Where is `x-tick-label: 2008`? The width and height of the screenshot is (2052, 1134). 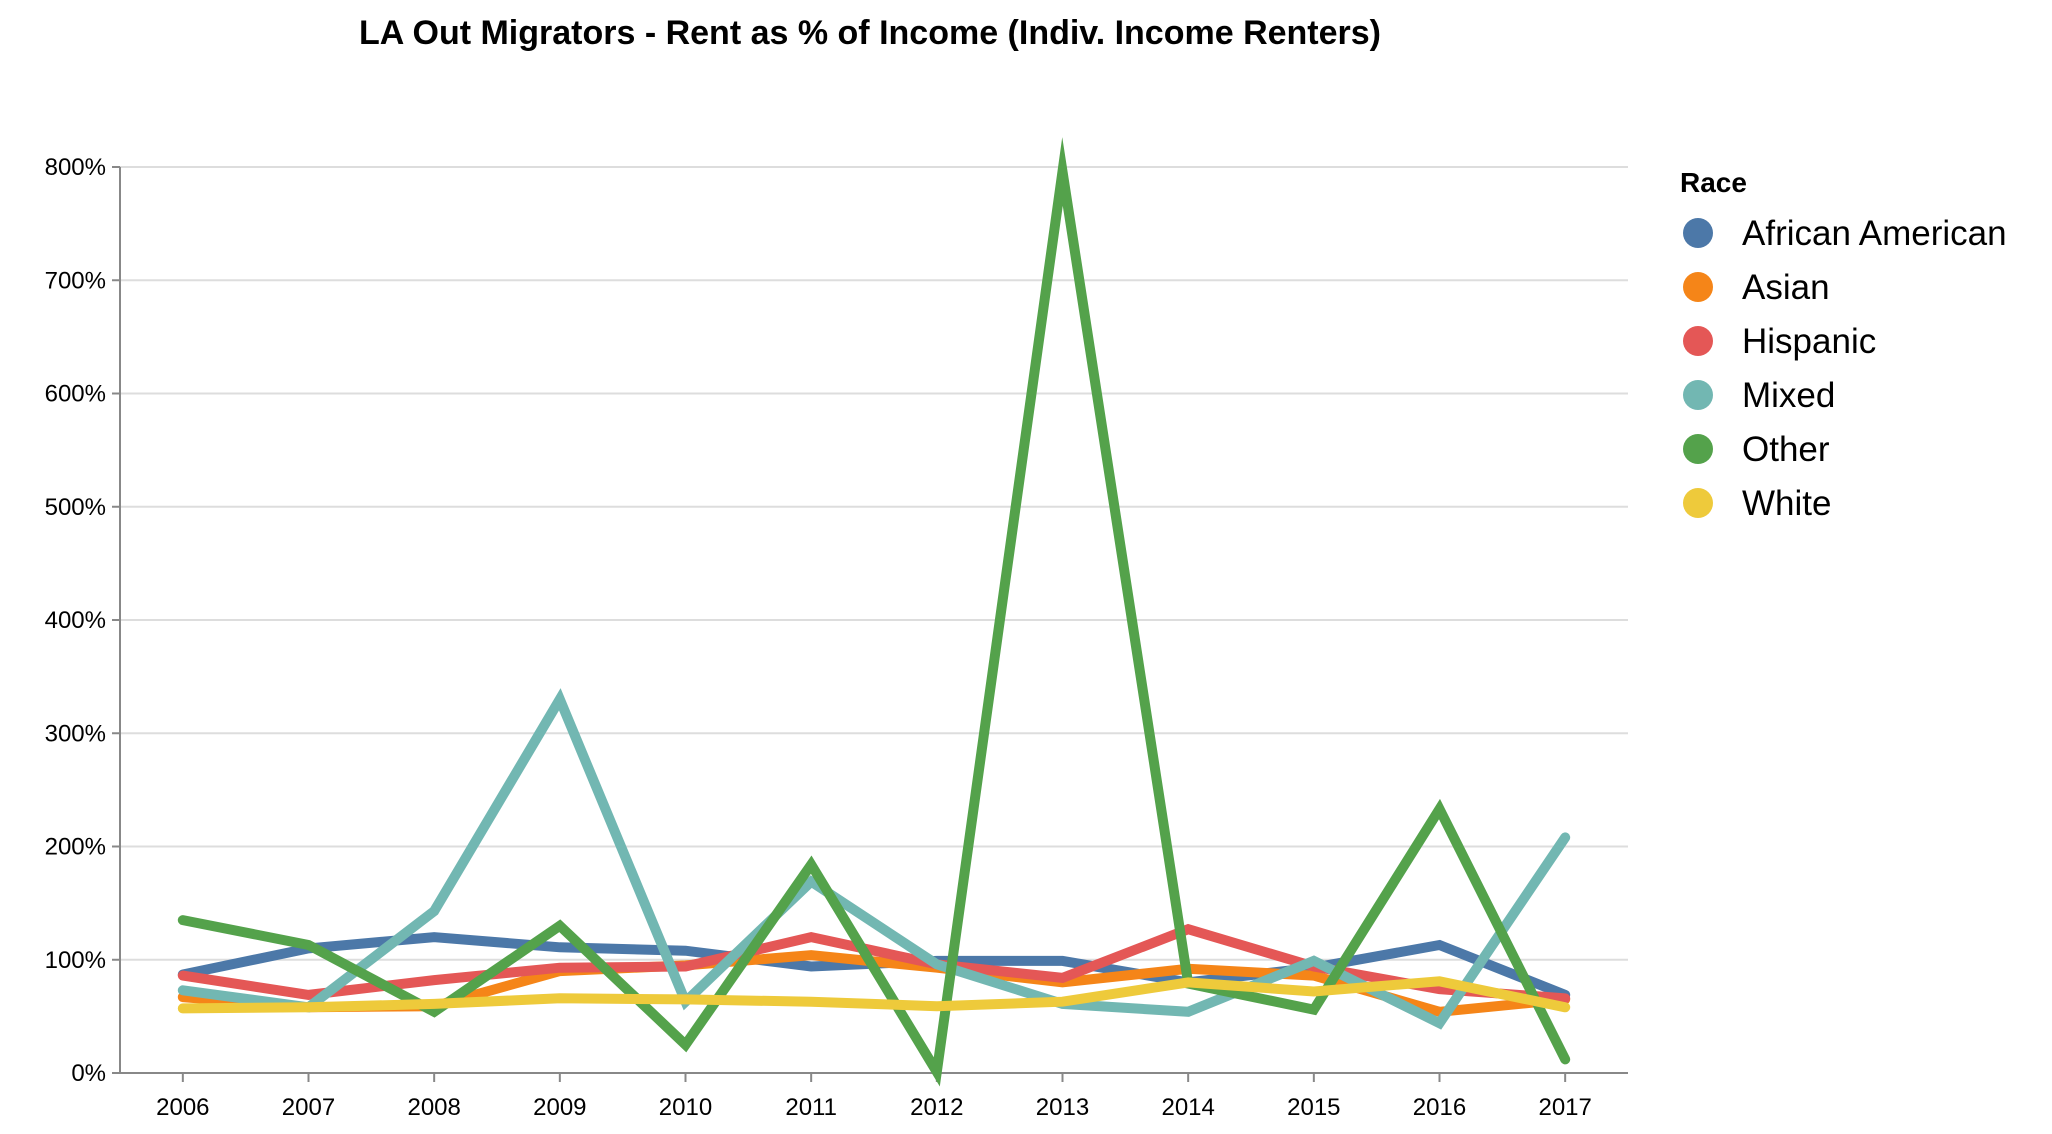 x-tick-label: 2008 is located at coordinates (433, 1107).